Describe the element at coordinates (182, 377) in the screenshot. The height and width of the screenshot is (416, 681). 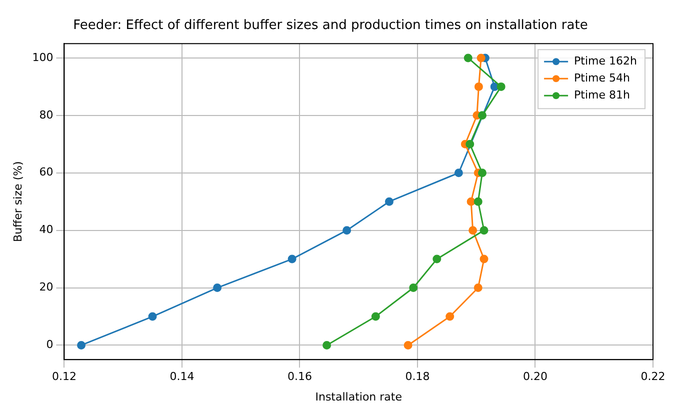
I see `x-tick-label: 0.14` at that location.